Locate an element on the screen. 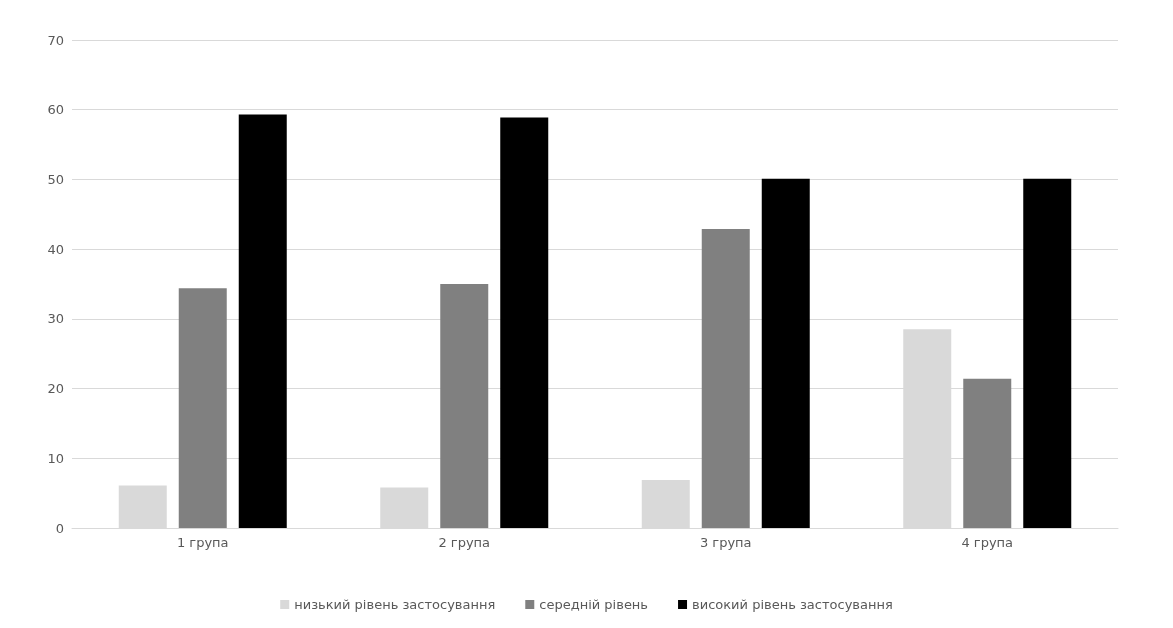  y-tick-label: 60 is located at coordinates (55, 110).